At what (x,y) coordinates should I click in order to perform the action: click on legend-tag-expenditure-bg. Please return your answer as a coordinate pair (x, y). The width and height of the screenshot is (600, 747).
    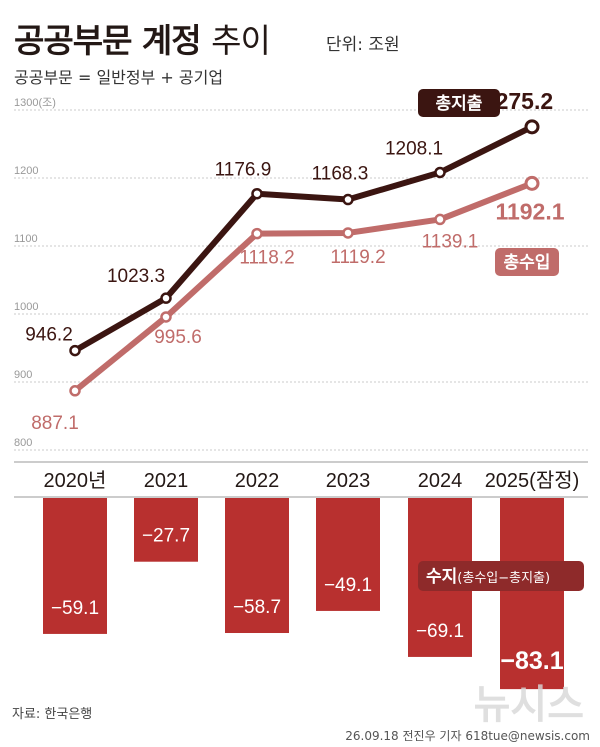
    Looking at the image, I should click on (459, 103).